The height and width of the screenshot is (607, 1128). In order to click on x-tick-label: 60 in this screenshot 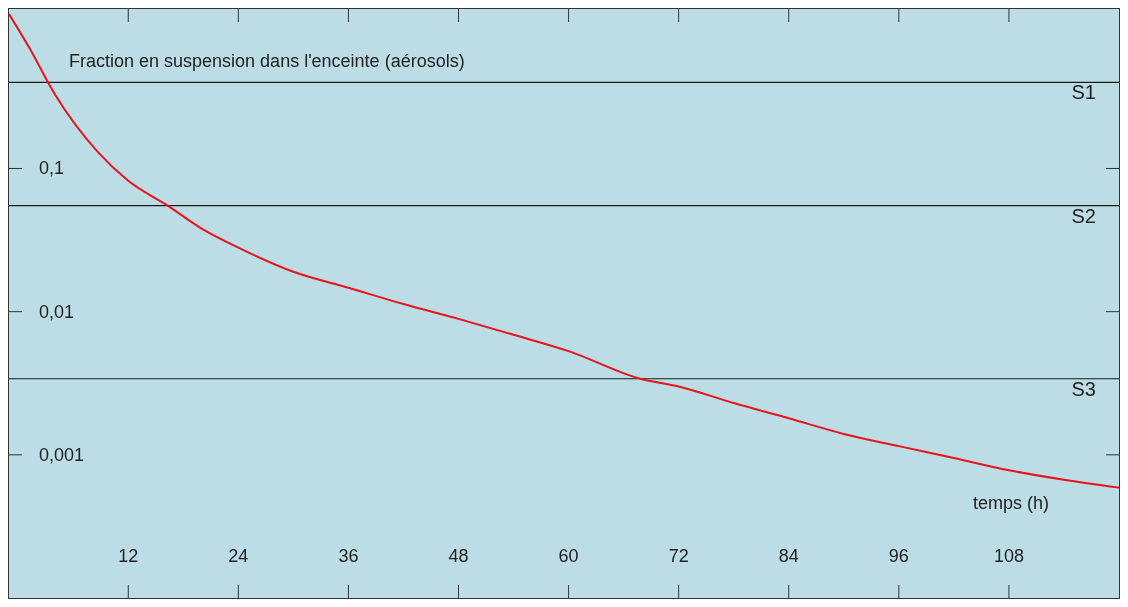, I will do `click(568, 556)`.